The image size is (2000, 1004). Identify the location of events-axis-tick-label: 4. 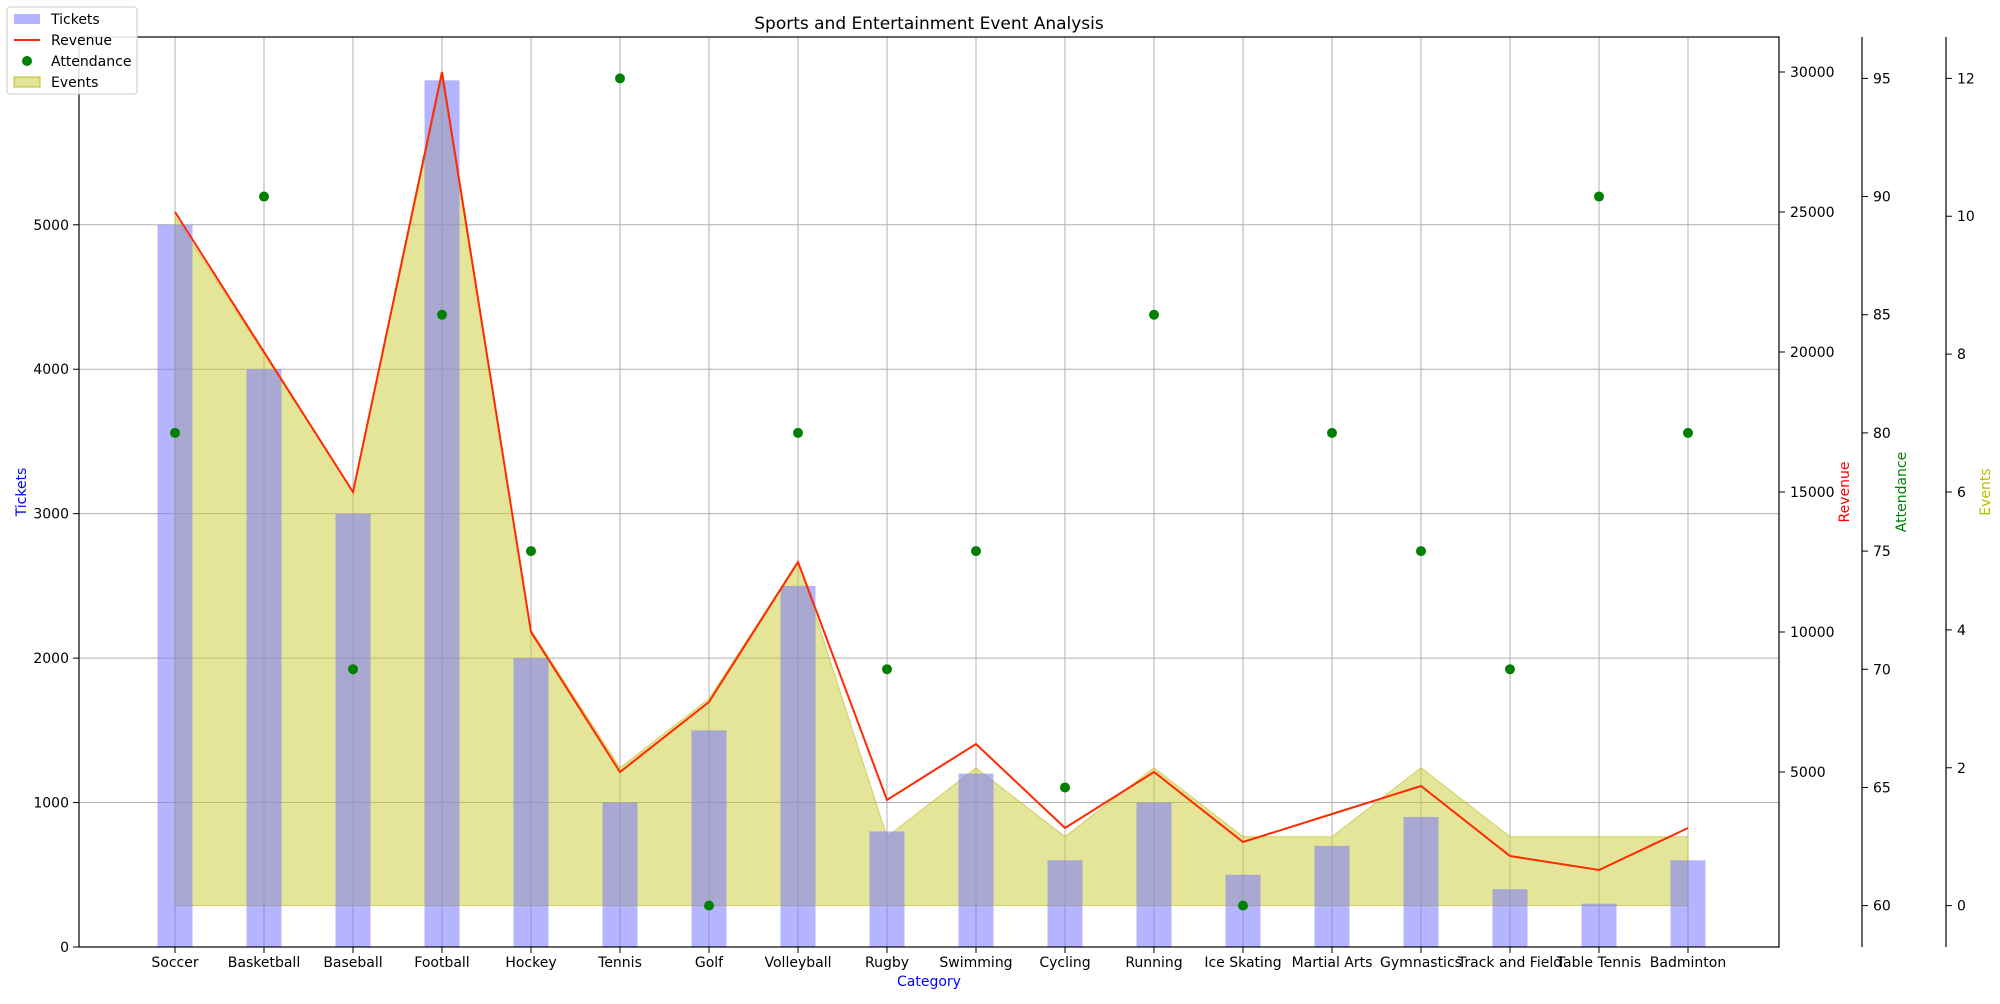
(1961, 631).